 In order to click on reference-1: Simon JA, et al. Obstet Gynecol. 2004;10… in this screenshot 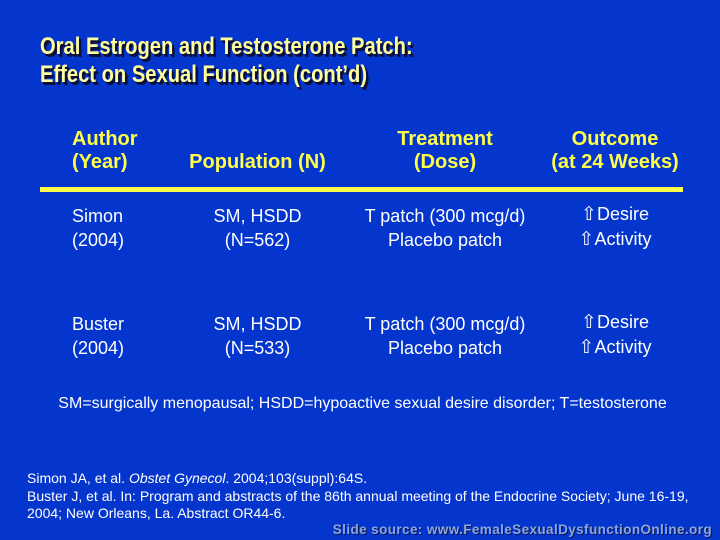, I will do `click(197, 478)`.